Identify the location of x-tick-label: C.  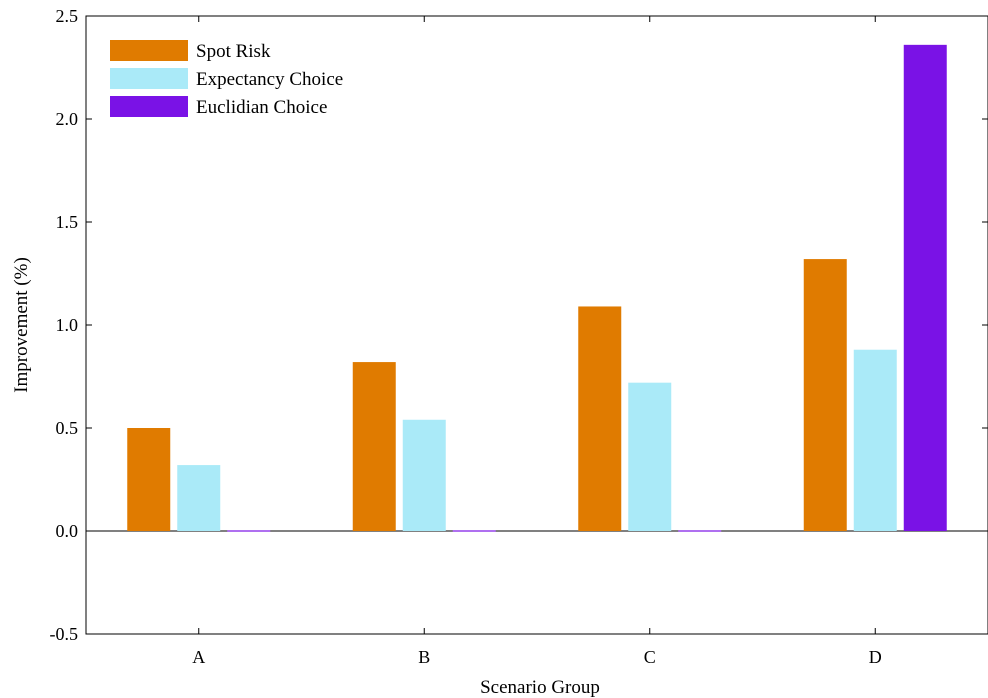
(650, 657).